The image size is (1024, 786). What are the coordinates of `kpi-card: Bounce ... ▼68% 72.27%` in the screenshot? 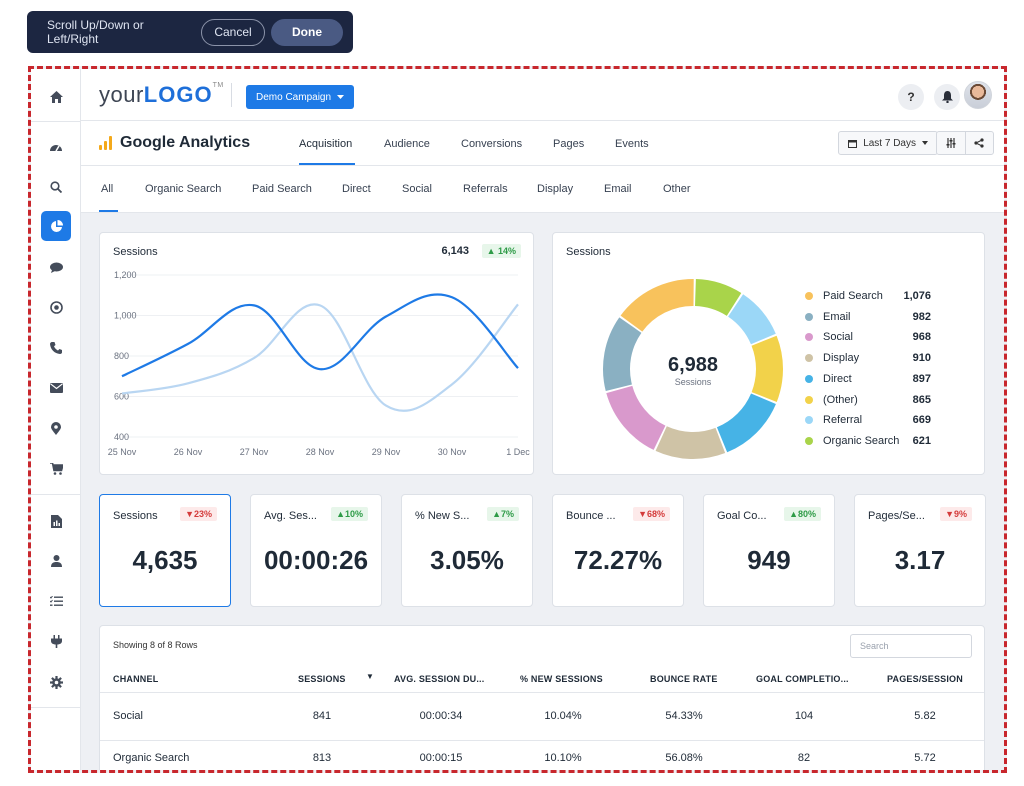 It's located at (618, 550).